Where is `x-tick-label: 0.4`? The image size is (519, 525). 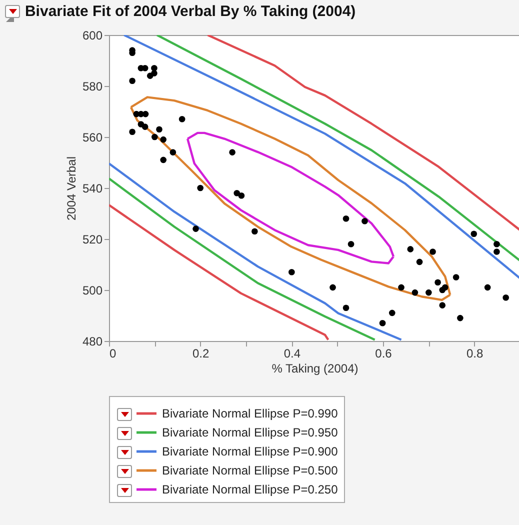
x-tick-label: 0.4 is located at coordinates (292, 353).